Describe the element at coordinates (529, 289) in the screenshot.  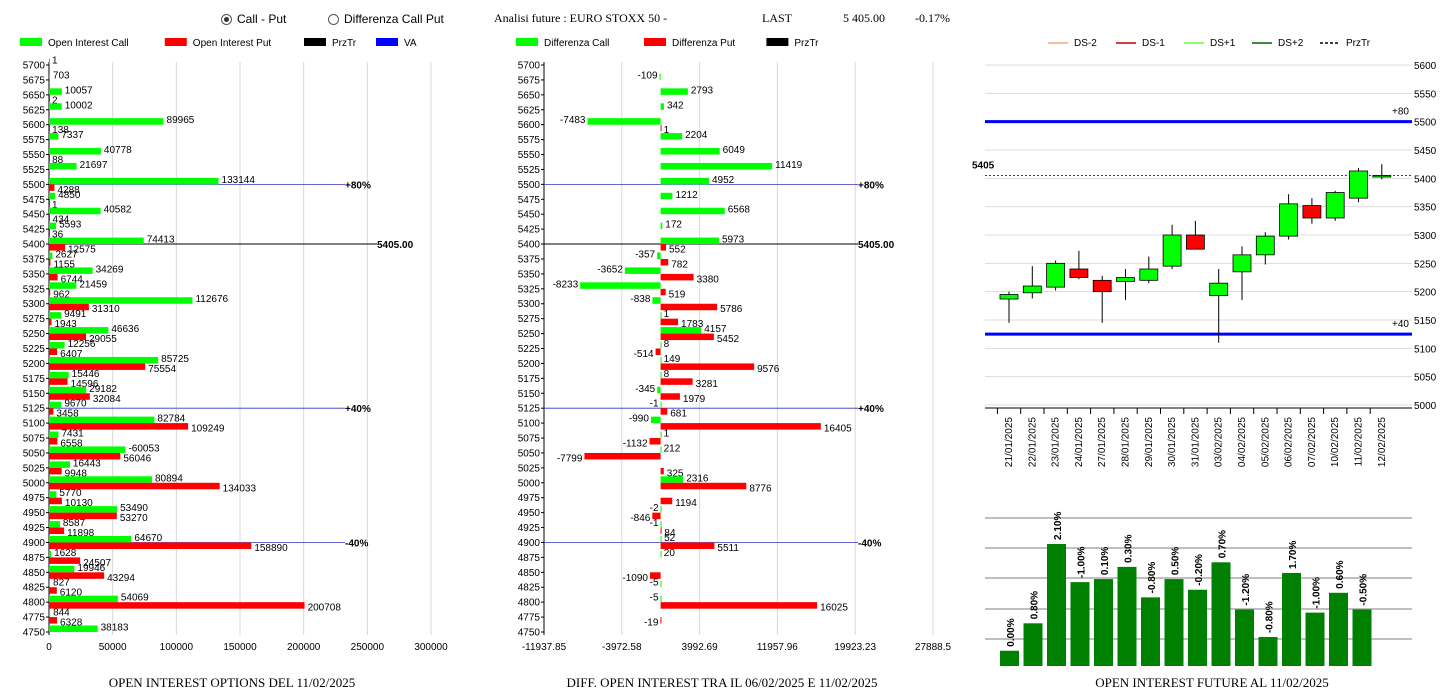
I see `strike-label: 5325` at that location.